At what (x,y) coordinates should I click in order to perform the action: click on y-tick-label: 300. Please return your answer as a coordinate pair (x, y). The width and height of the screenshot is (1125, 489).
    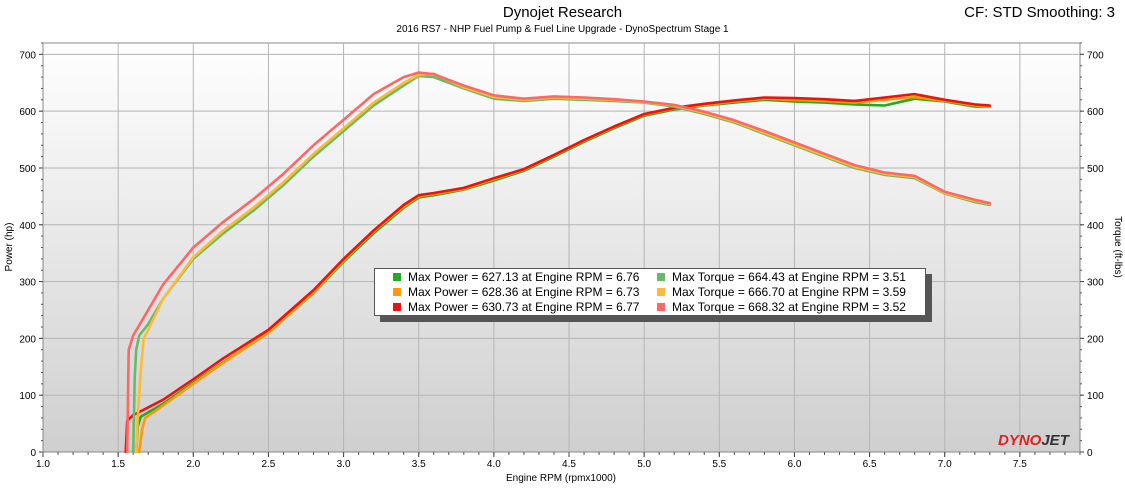
    Looking at the image, I should click on (27, 283).